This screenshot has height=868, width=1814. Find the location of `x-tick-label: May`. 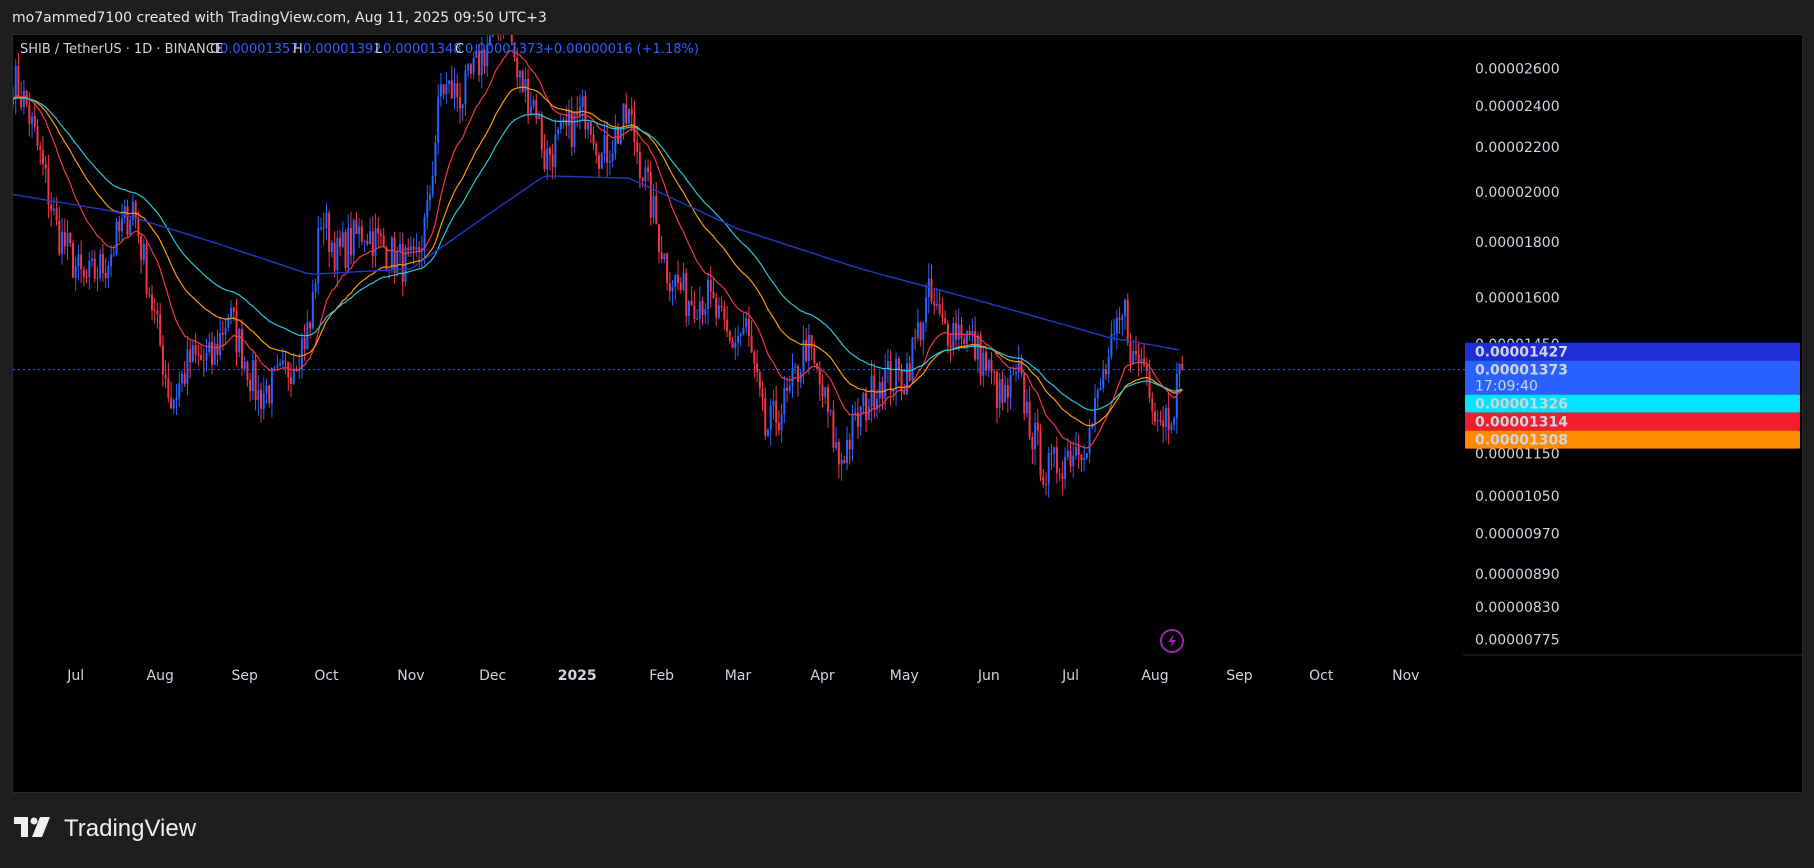

x-tick-label: May is located at coordinates (904, 676).